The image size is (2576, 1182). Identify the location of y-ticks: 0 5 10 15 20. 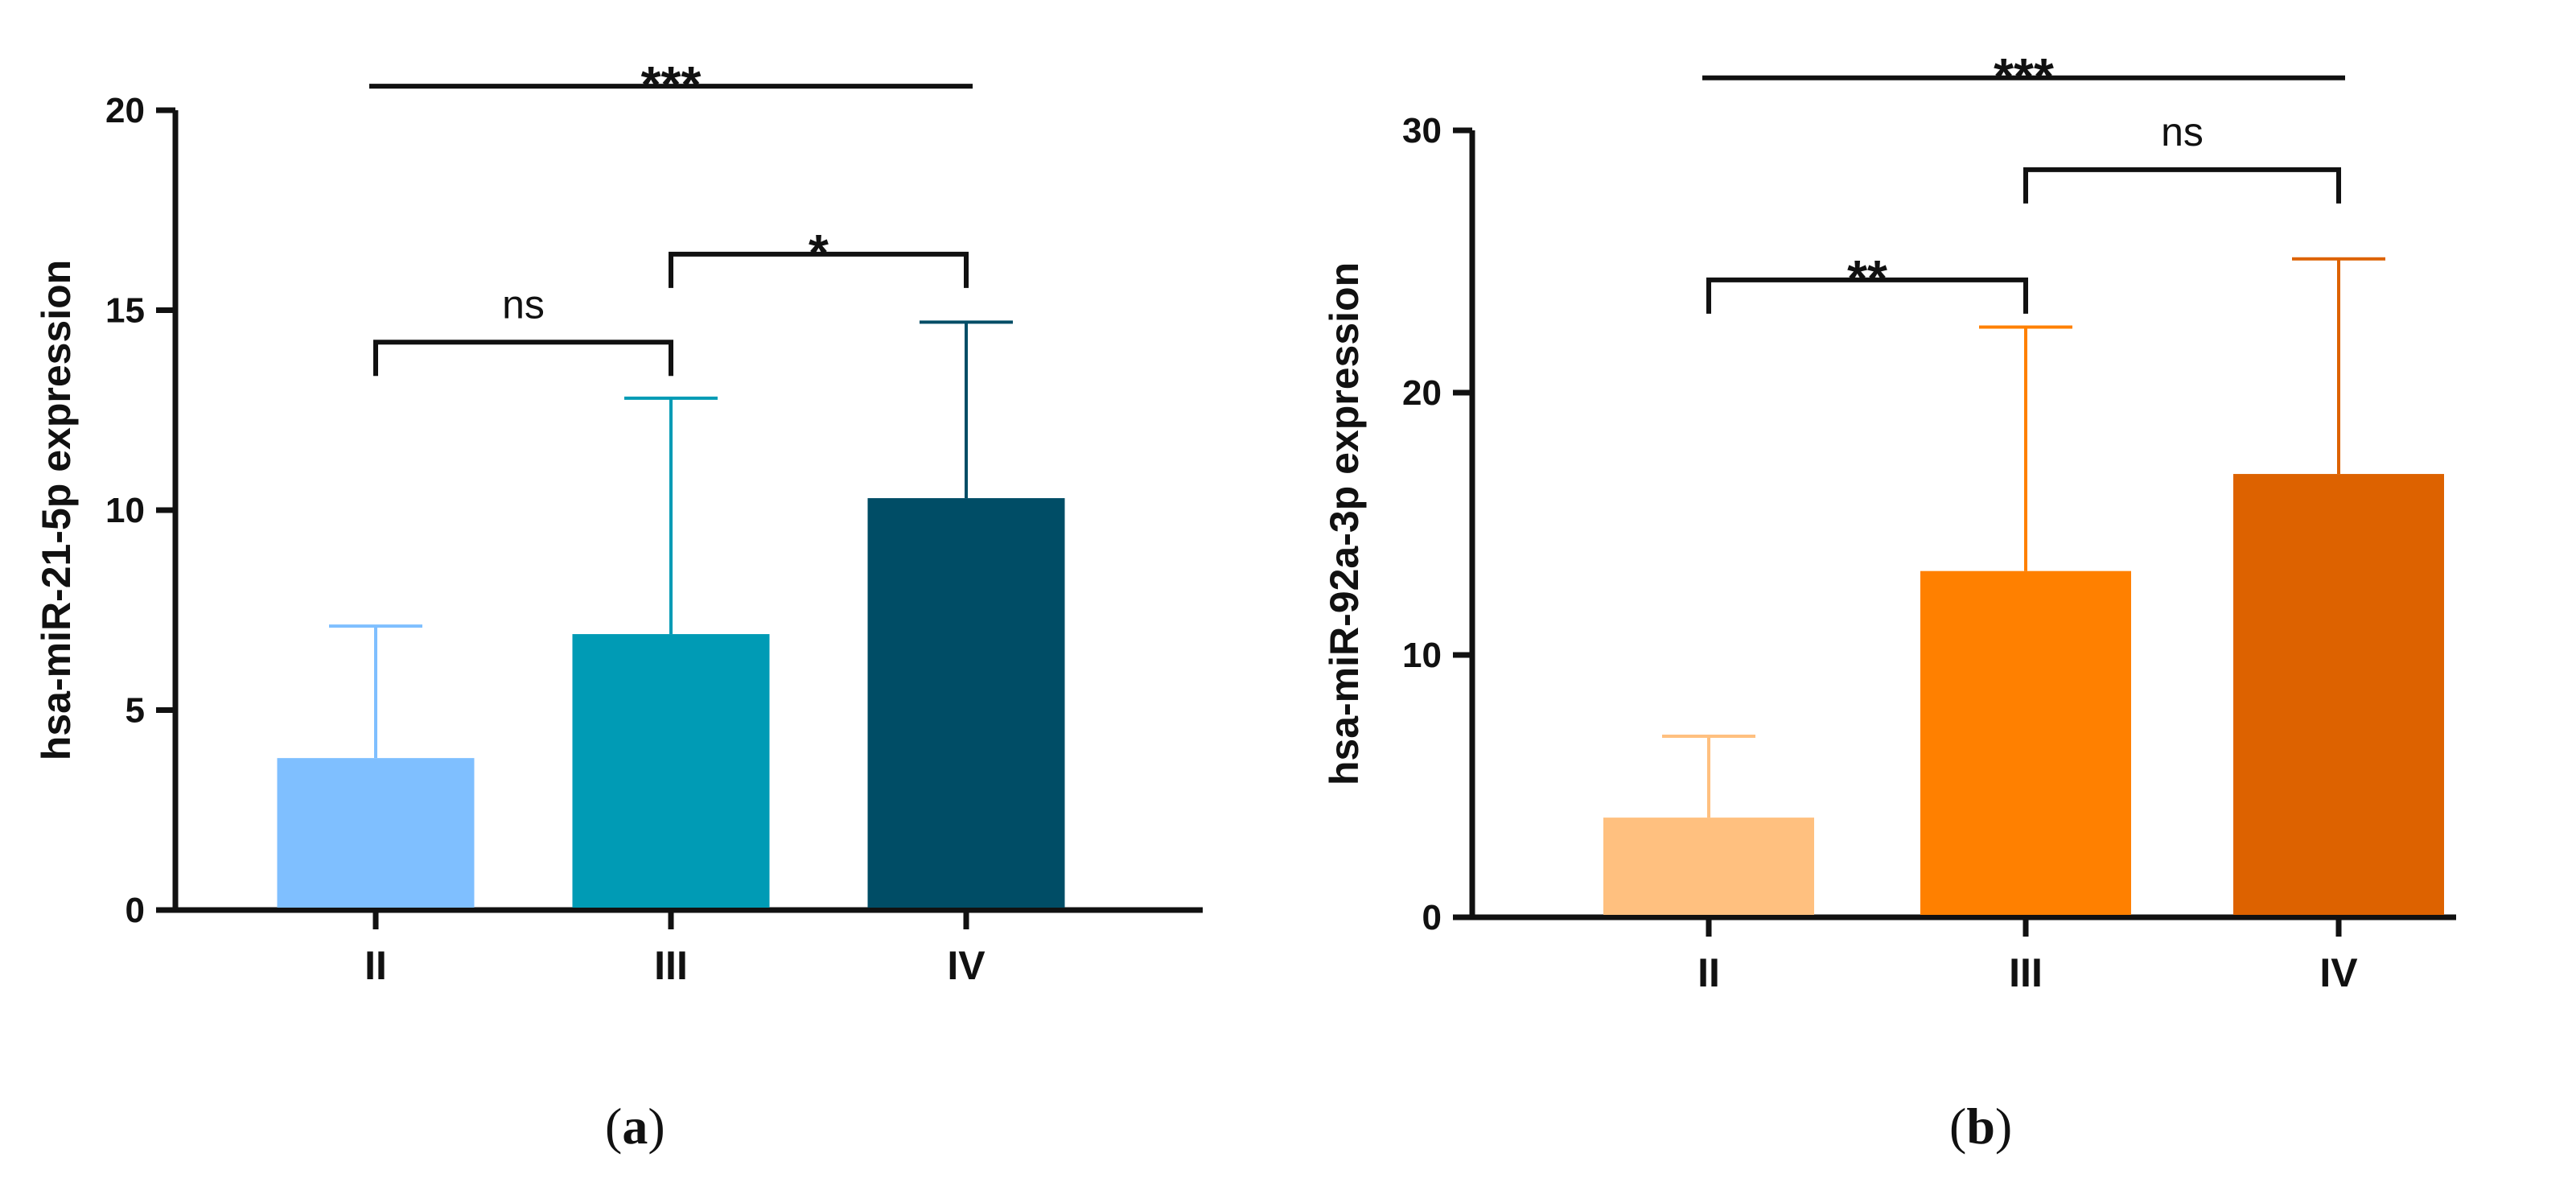
(140, 510).